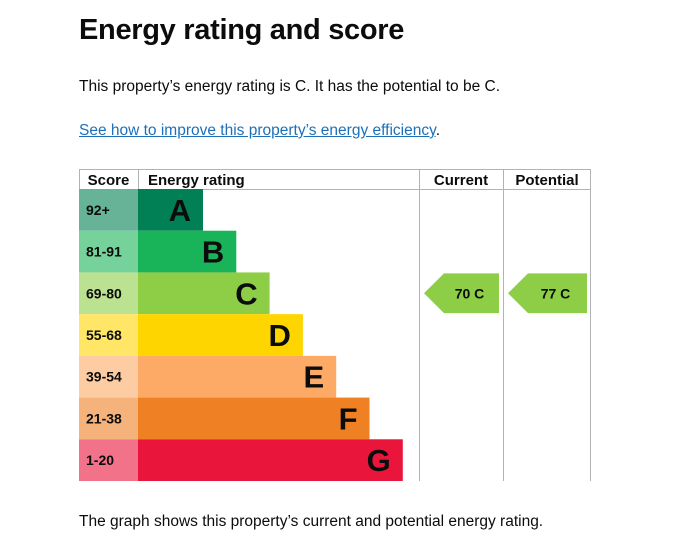 This screenshot has width=675, height=546. Describe the element at coordinates (104, 377) in the screenshot. I see `score-label-e: 39-54` at that location.